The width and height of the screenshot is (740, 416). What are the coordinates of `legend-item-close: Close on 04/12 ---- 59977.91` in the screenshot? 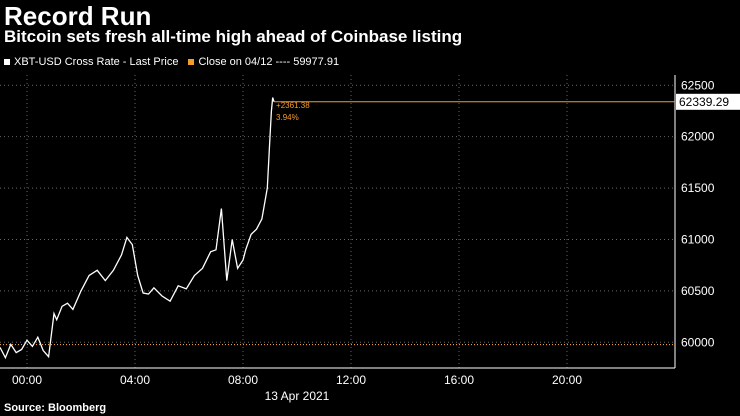 It's located at (263, 62).